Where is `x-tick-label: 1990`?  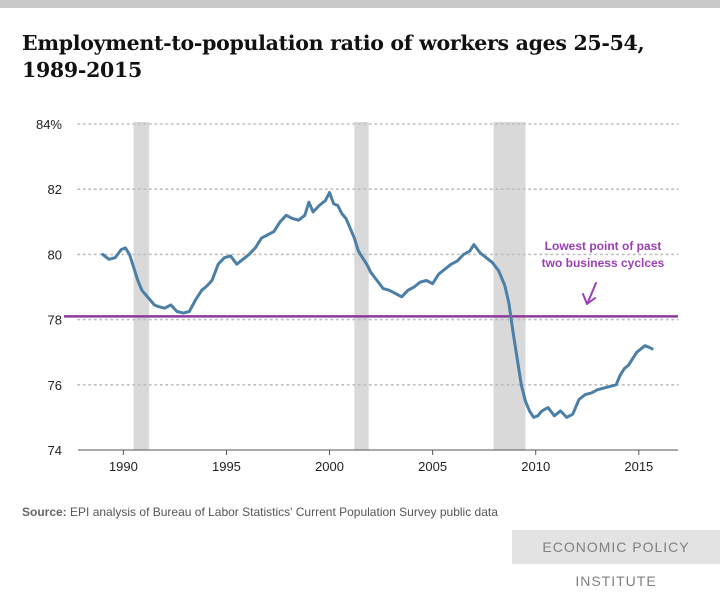
x-tick-label: 1990 is located at coordinates (123, 466).